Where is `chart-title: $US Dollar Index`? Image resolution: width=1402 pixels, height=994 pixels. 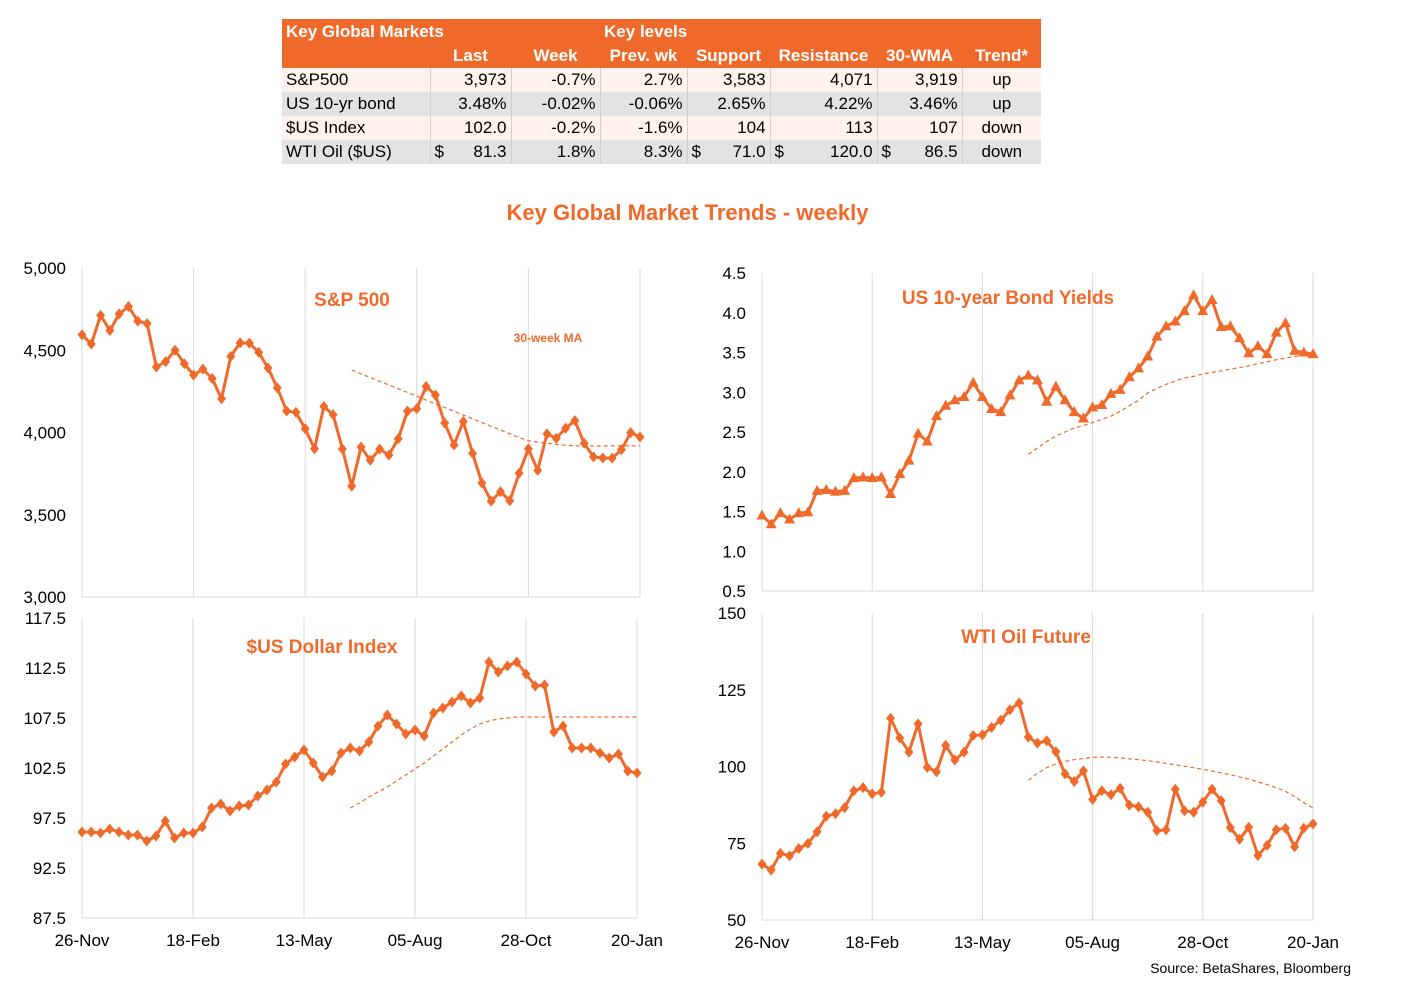
chart-title: $US Dollar Index is located at coordinates (322, 647).